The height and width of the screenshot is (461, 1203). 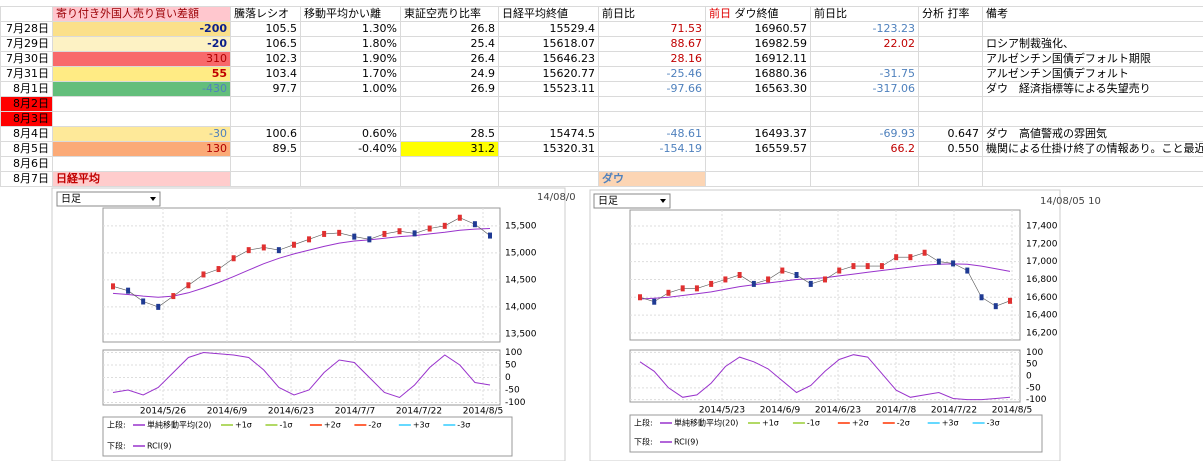 What do you see at coordinates (1092, 74) in the screenshot?
I see `cell: アルゼンチン国債デフォルト` at bounding box center [1092, 74].